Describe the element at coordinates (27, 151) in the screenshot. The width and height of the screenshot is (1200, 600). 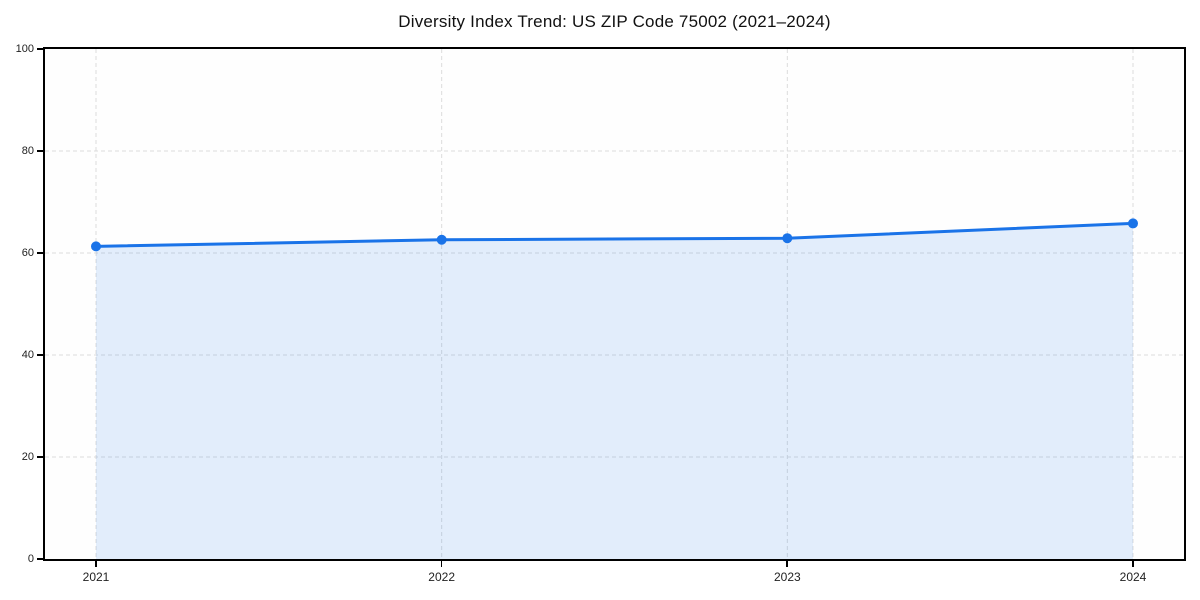
I see `y-tick-label: 80` at that location.